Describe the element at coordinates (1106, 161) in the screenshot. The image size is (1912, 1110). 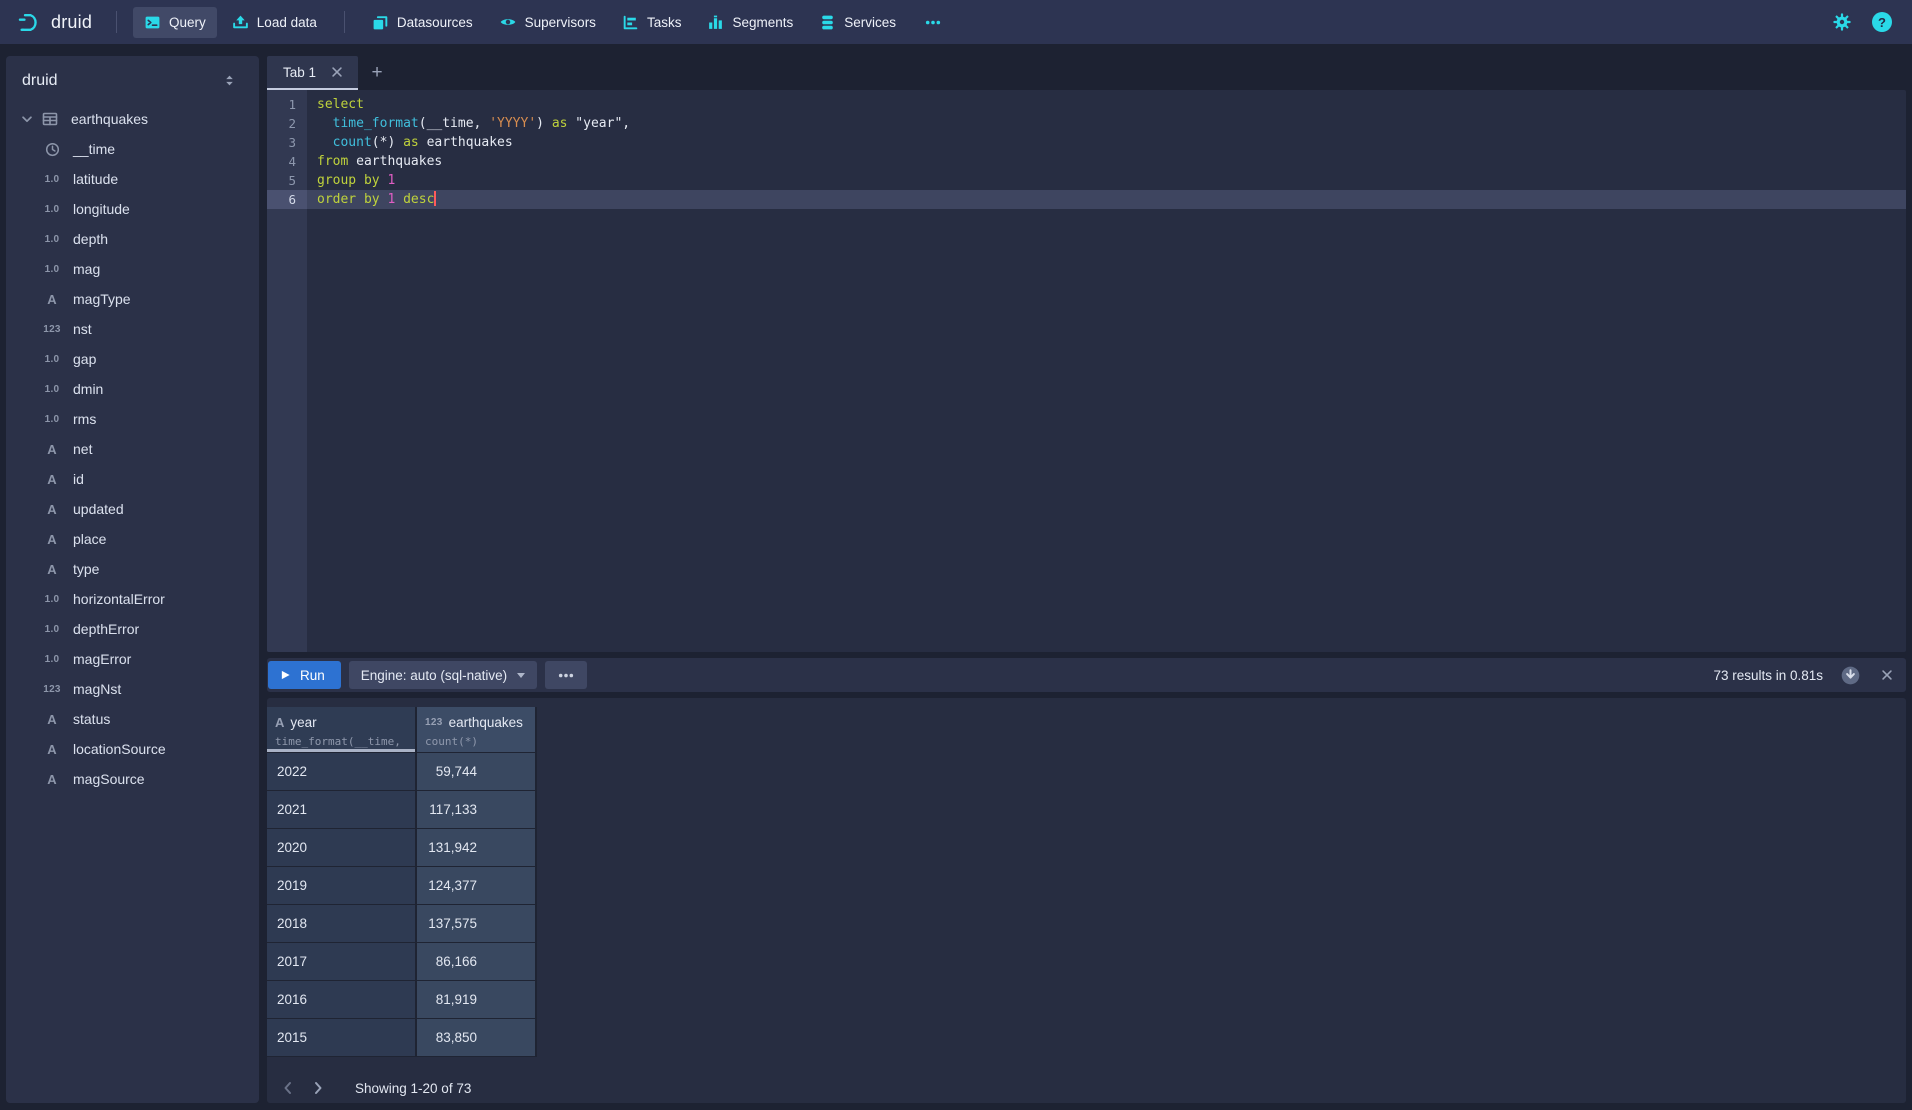
I see `code-line-4: from earthquakes` at that location.